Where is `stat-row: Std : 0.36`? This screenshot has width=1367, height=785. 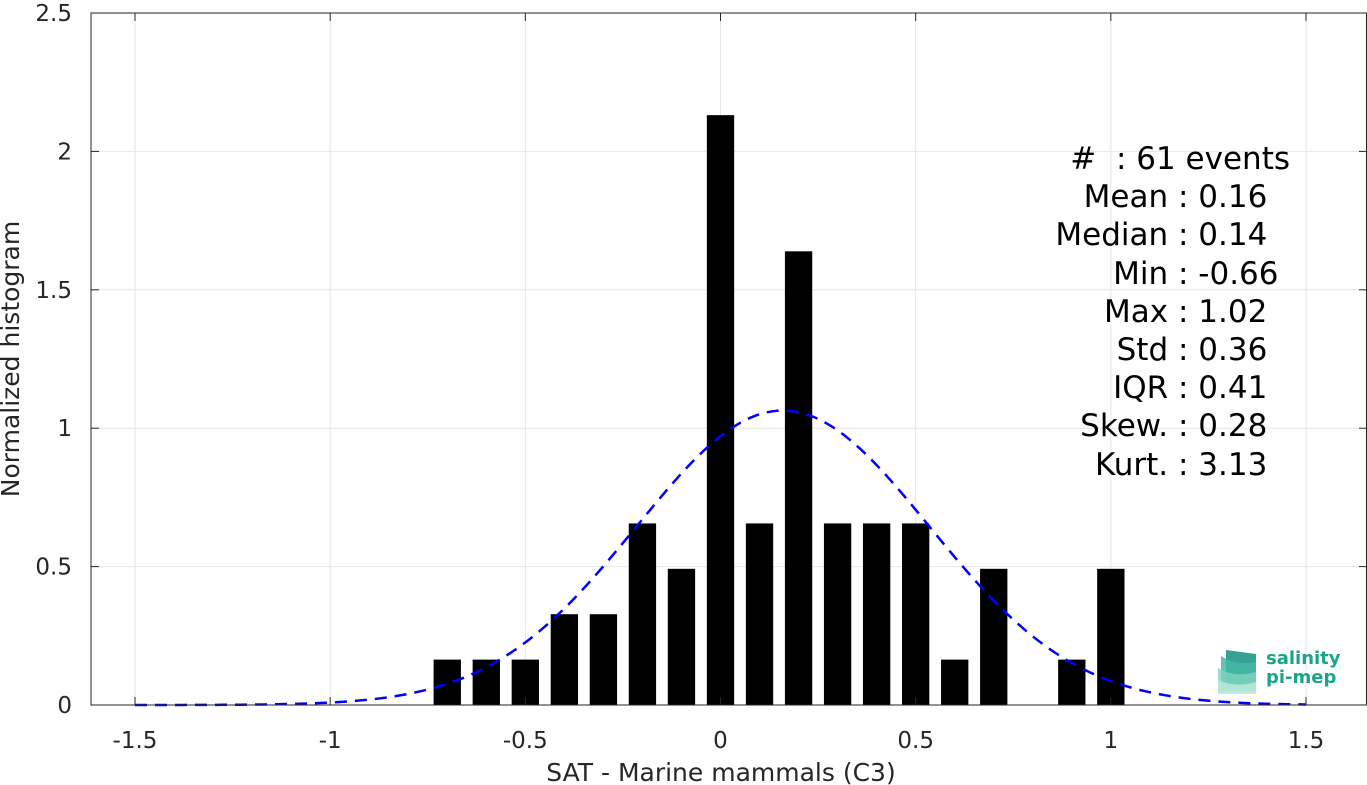
stat-row: Std : 0.36 is located at coordinates (1150, 350).